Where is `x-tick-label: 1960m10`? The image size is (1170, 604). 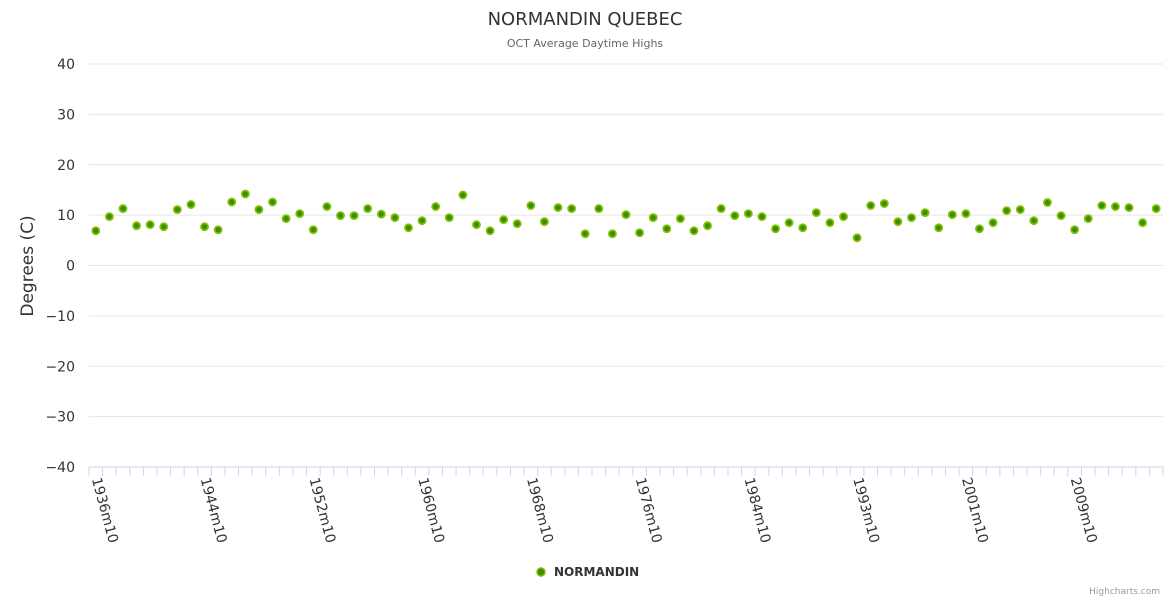
x-tick-label: 1960m10 is located at coordinates (430, 510).